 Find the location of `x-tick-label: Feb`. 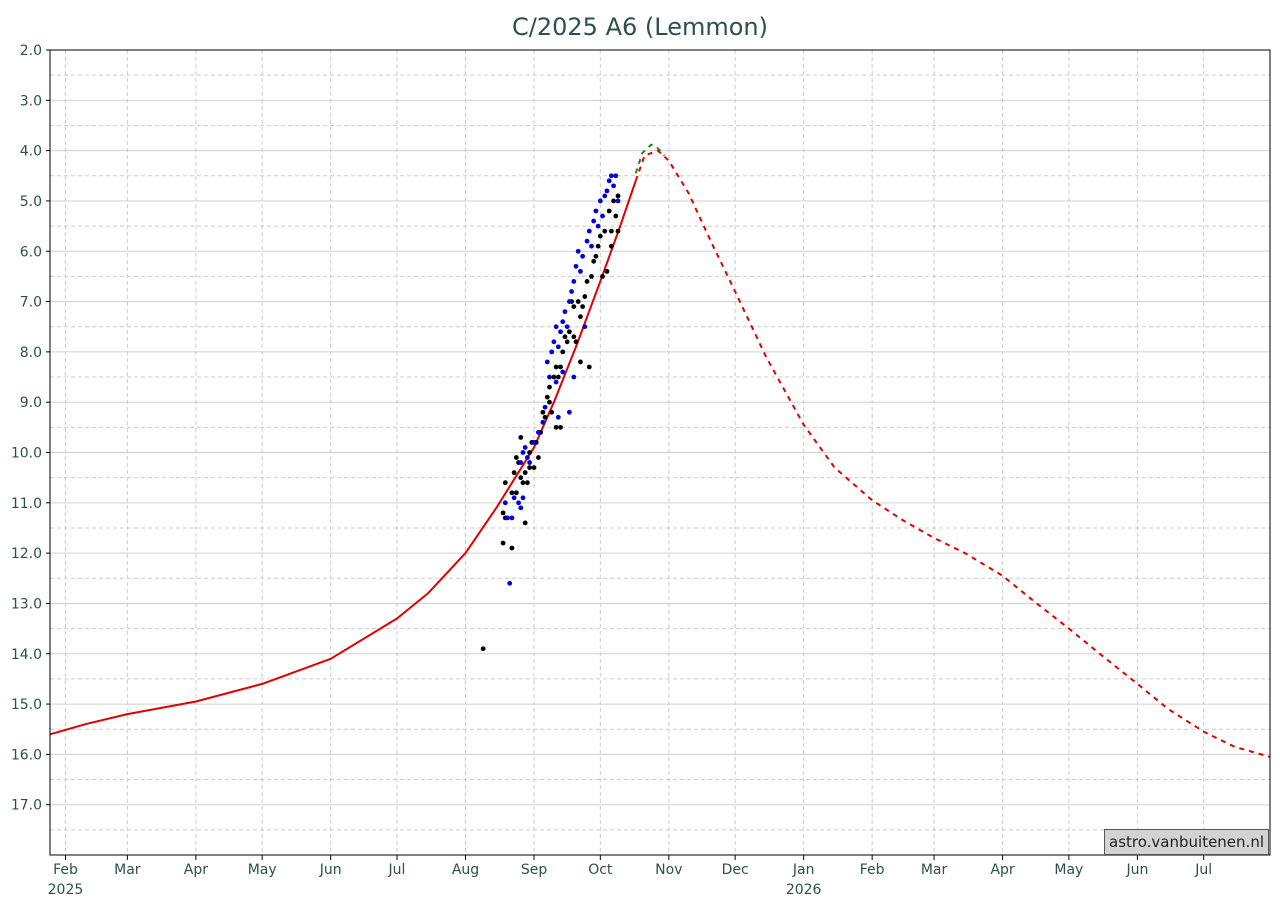

x-tick-label: Feb is located at coordinates (872, 870).